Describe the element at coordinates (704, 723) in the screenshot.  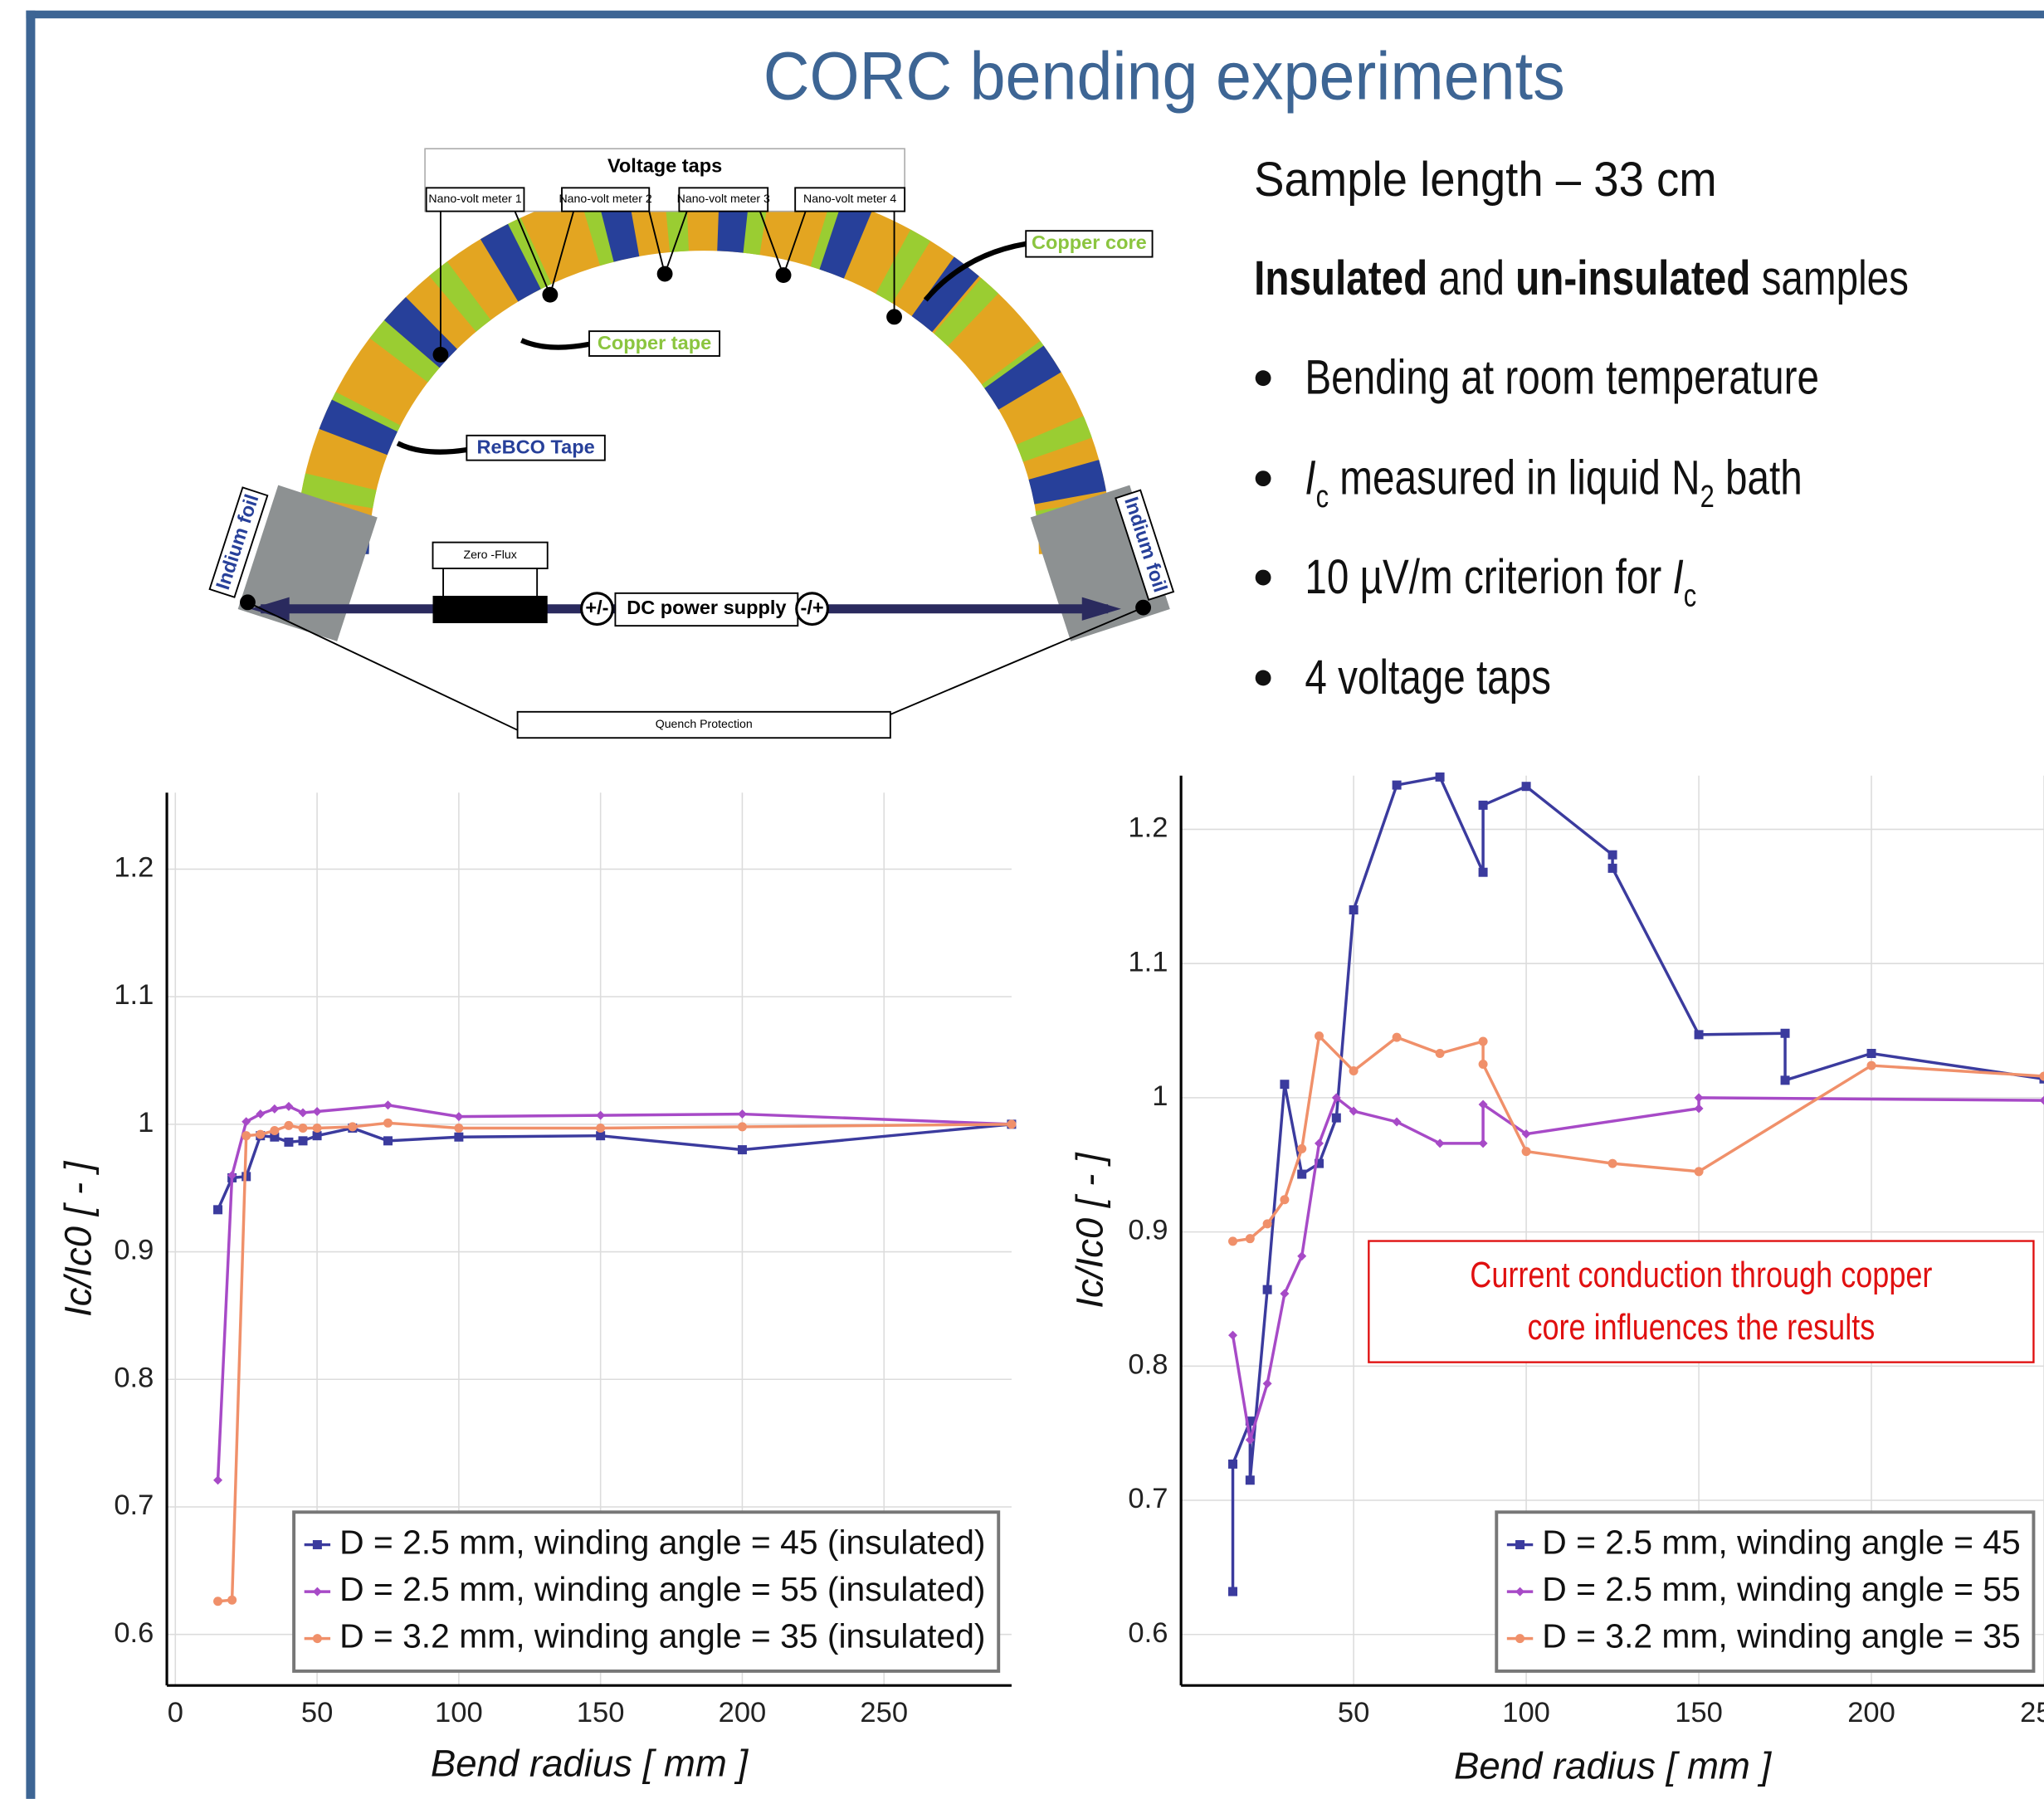
I see `diagram-label: Quench Protection` at that location.